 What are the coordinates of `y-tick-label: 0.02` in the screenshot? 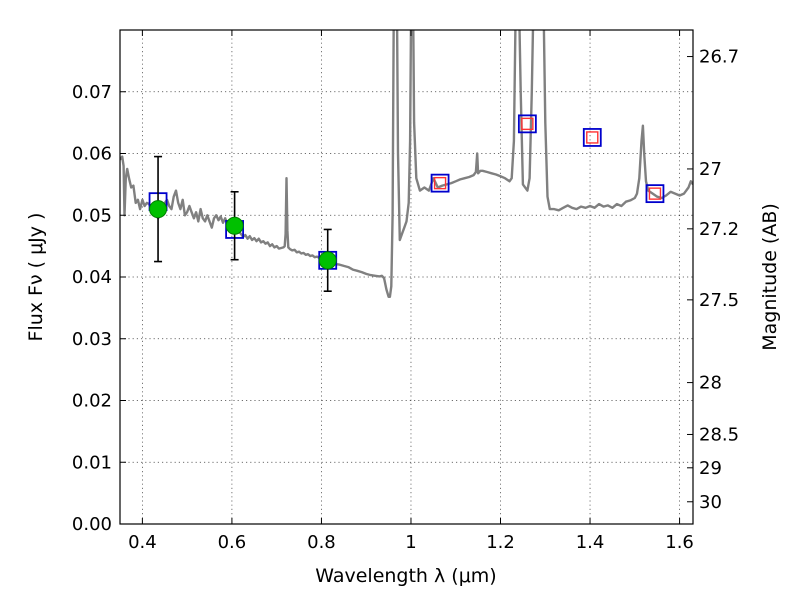 It's located at (92, 401).